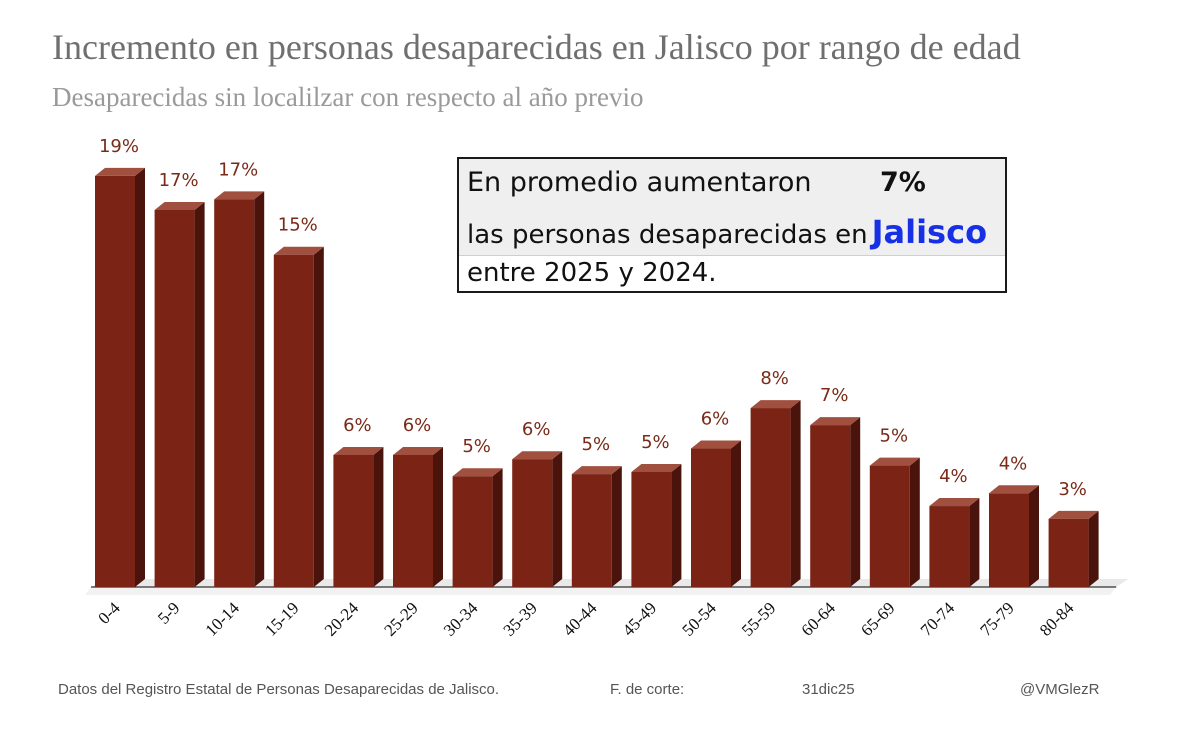 The width and height of the screenshot is (1200, 730). Describe the element at coordinates (1072, 489) in the screenshot. I see `data-label-80-84: 3%` at that location.